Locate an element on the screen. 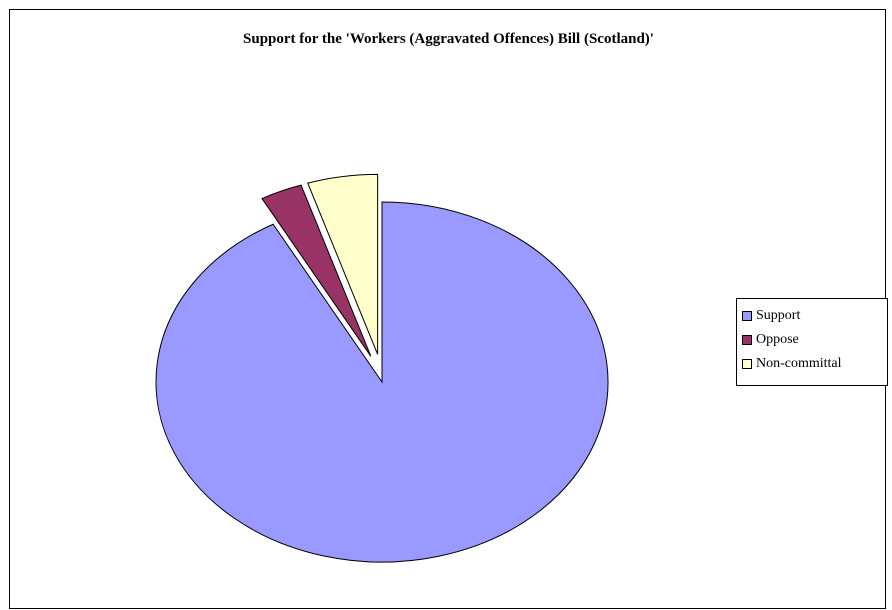 Image resolution: width=892 pixels, height=610 pixels. legend-item-non-committal: Non-committal is located at coordinates (814, 364).